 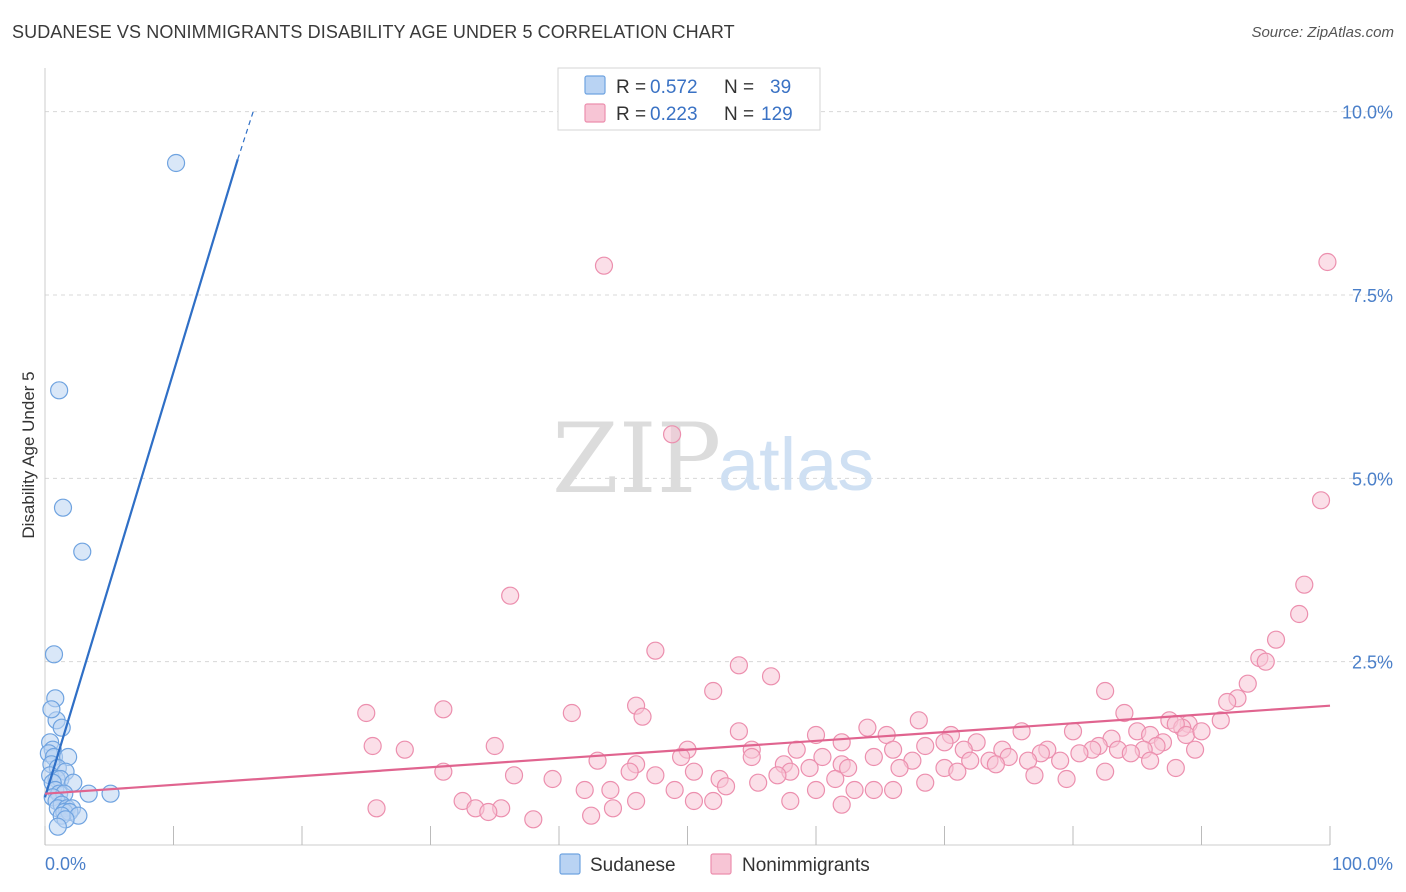 I want to click on watermark: ZIP atlas, so click(x=713, y=459).